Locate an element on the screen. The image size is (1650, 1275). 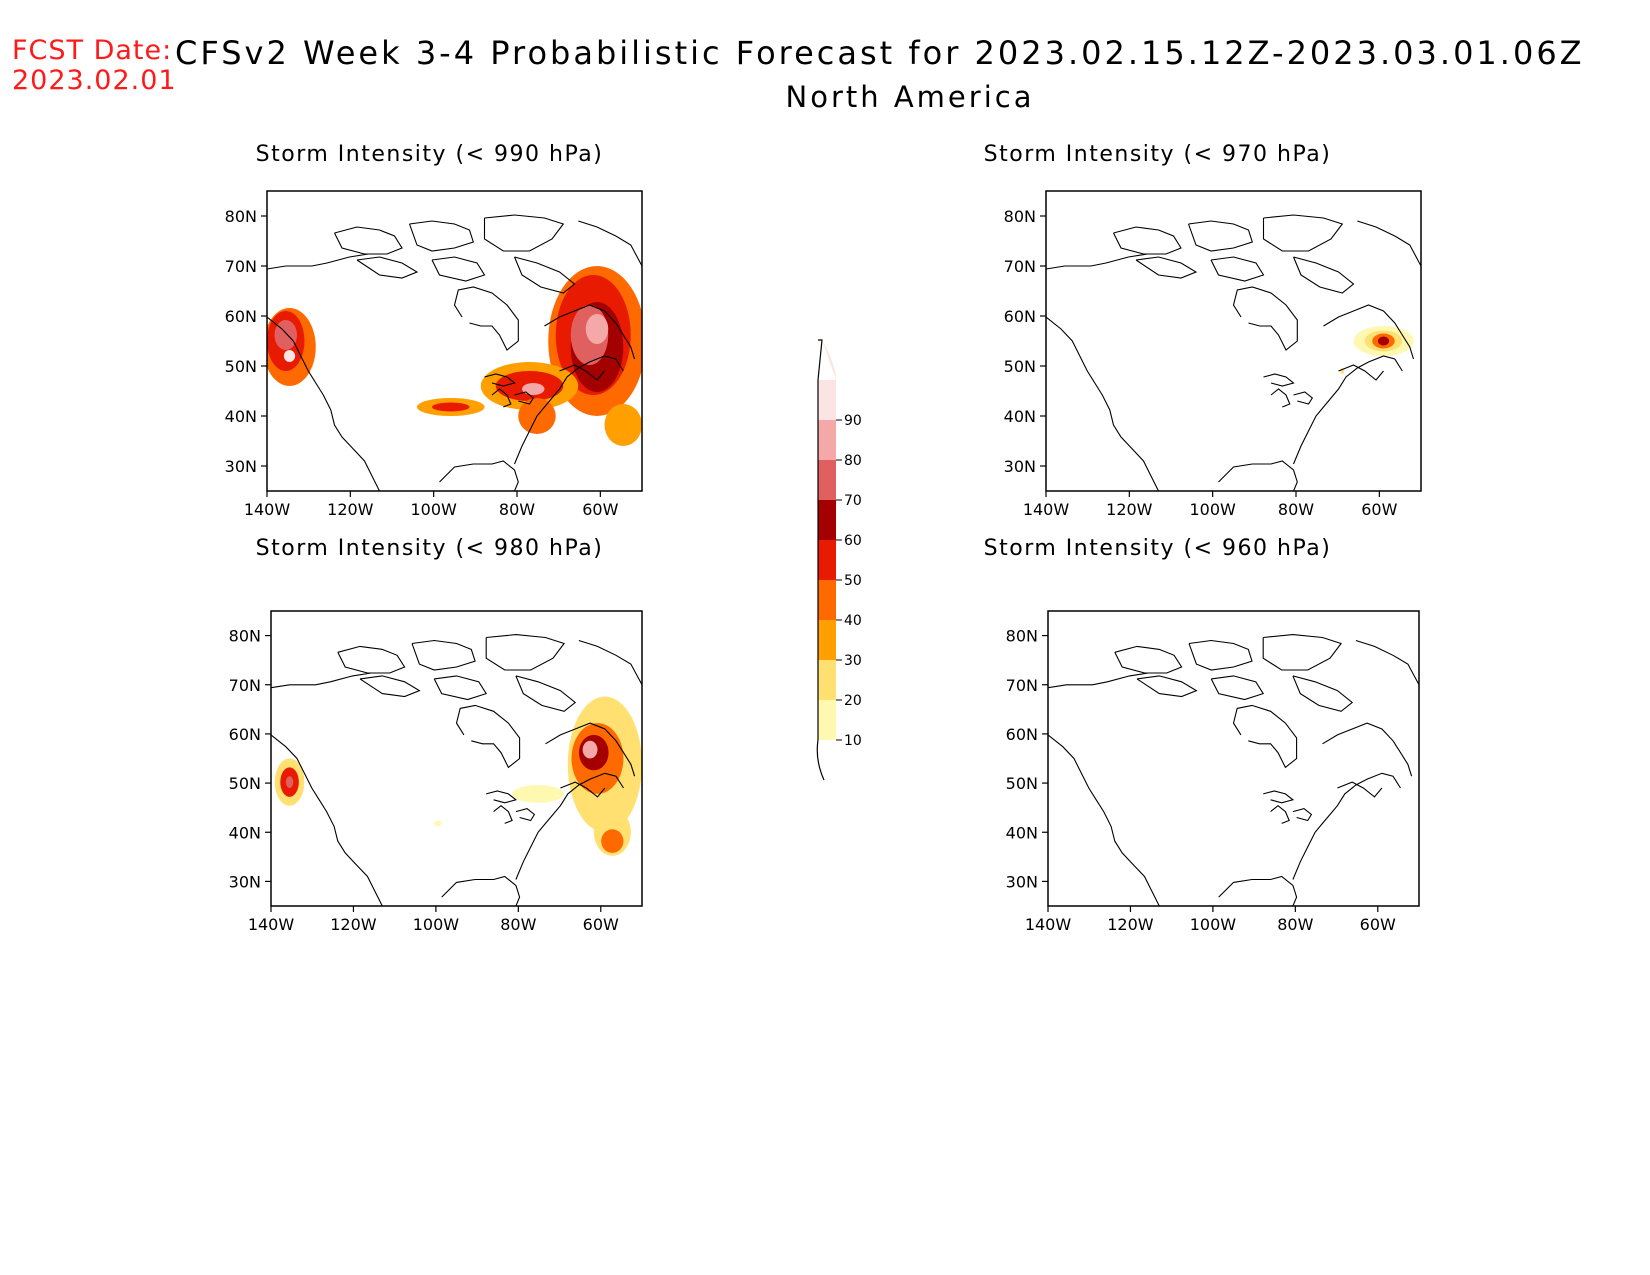
forecast-date-block: FCST Date: 2023.02.01 is located at coordinates (94, 66).